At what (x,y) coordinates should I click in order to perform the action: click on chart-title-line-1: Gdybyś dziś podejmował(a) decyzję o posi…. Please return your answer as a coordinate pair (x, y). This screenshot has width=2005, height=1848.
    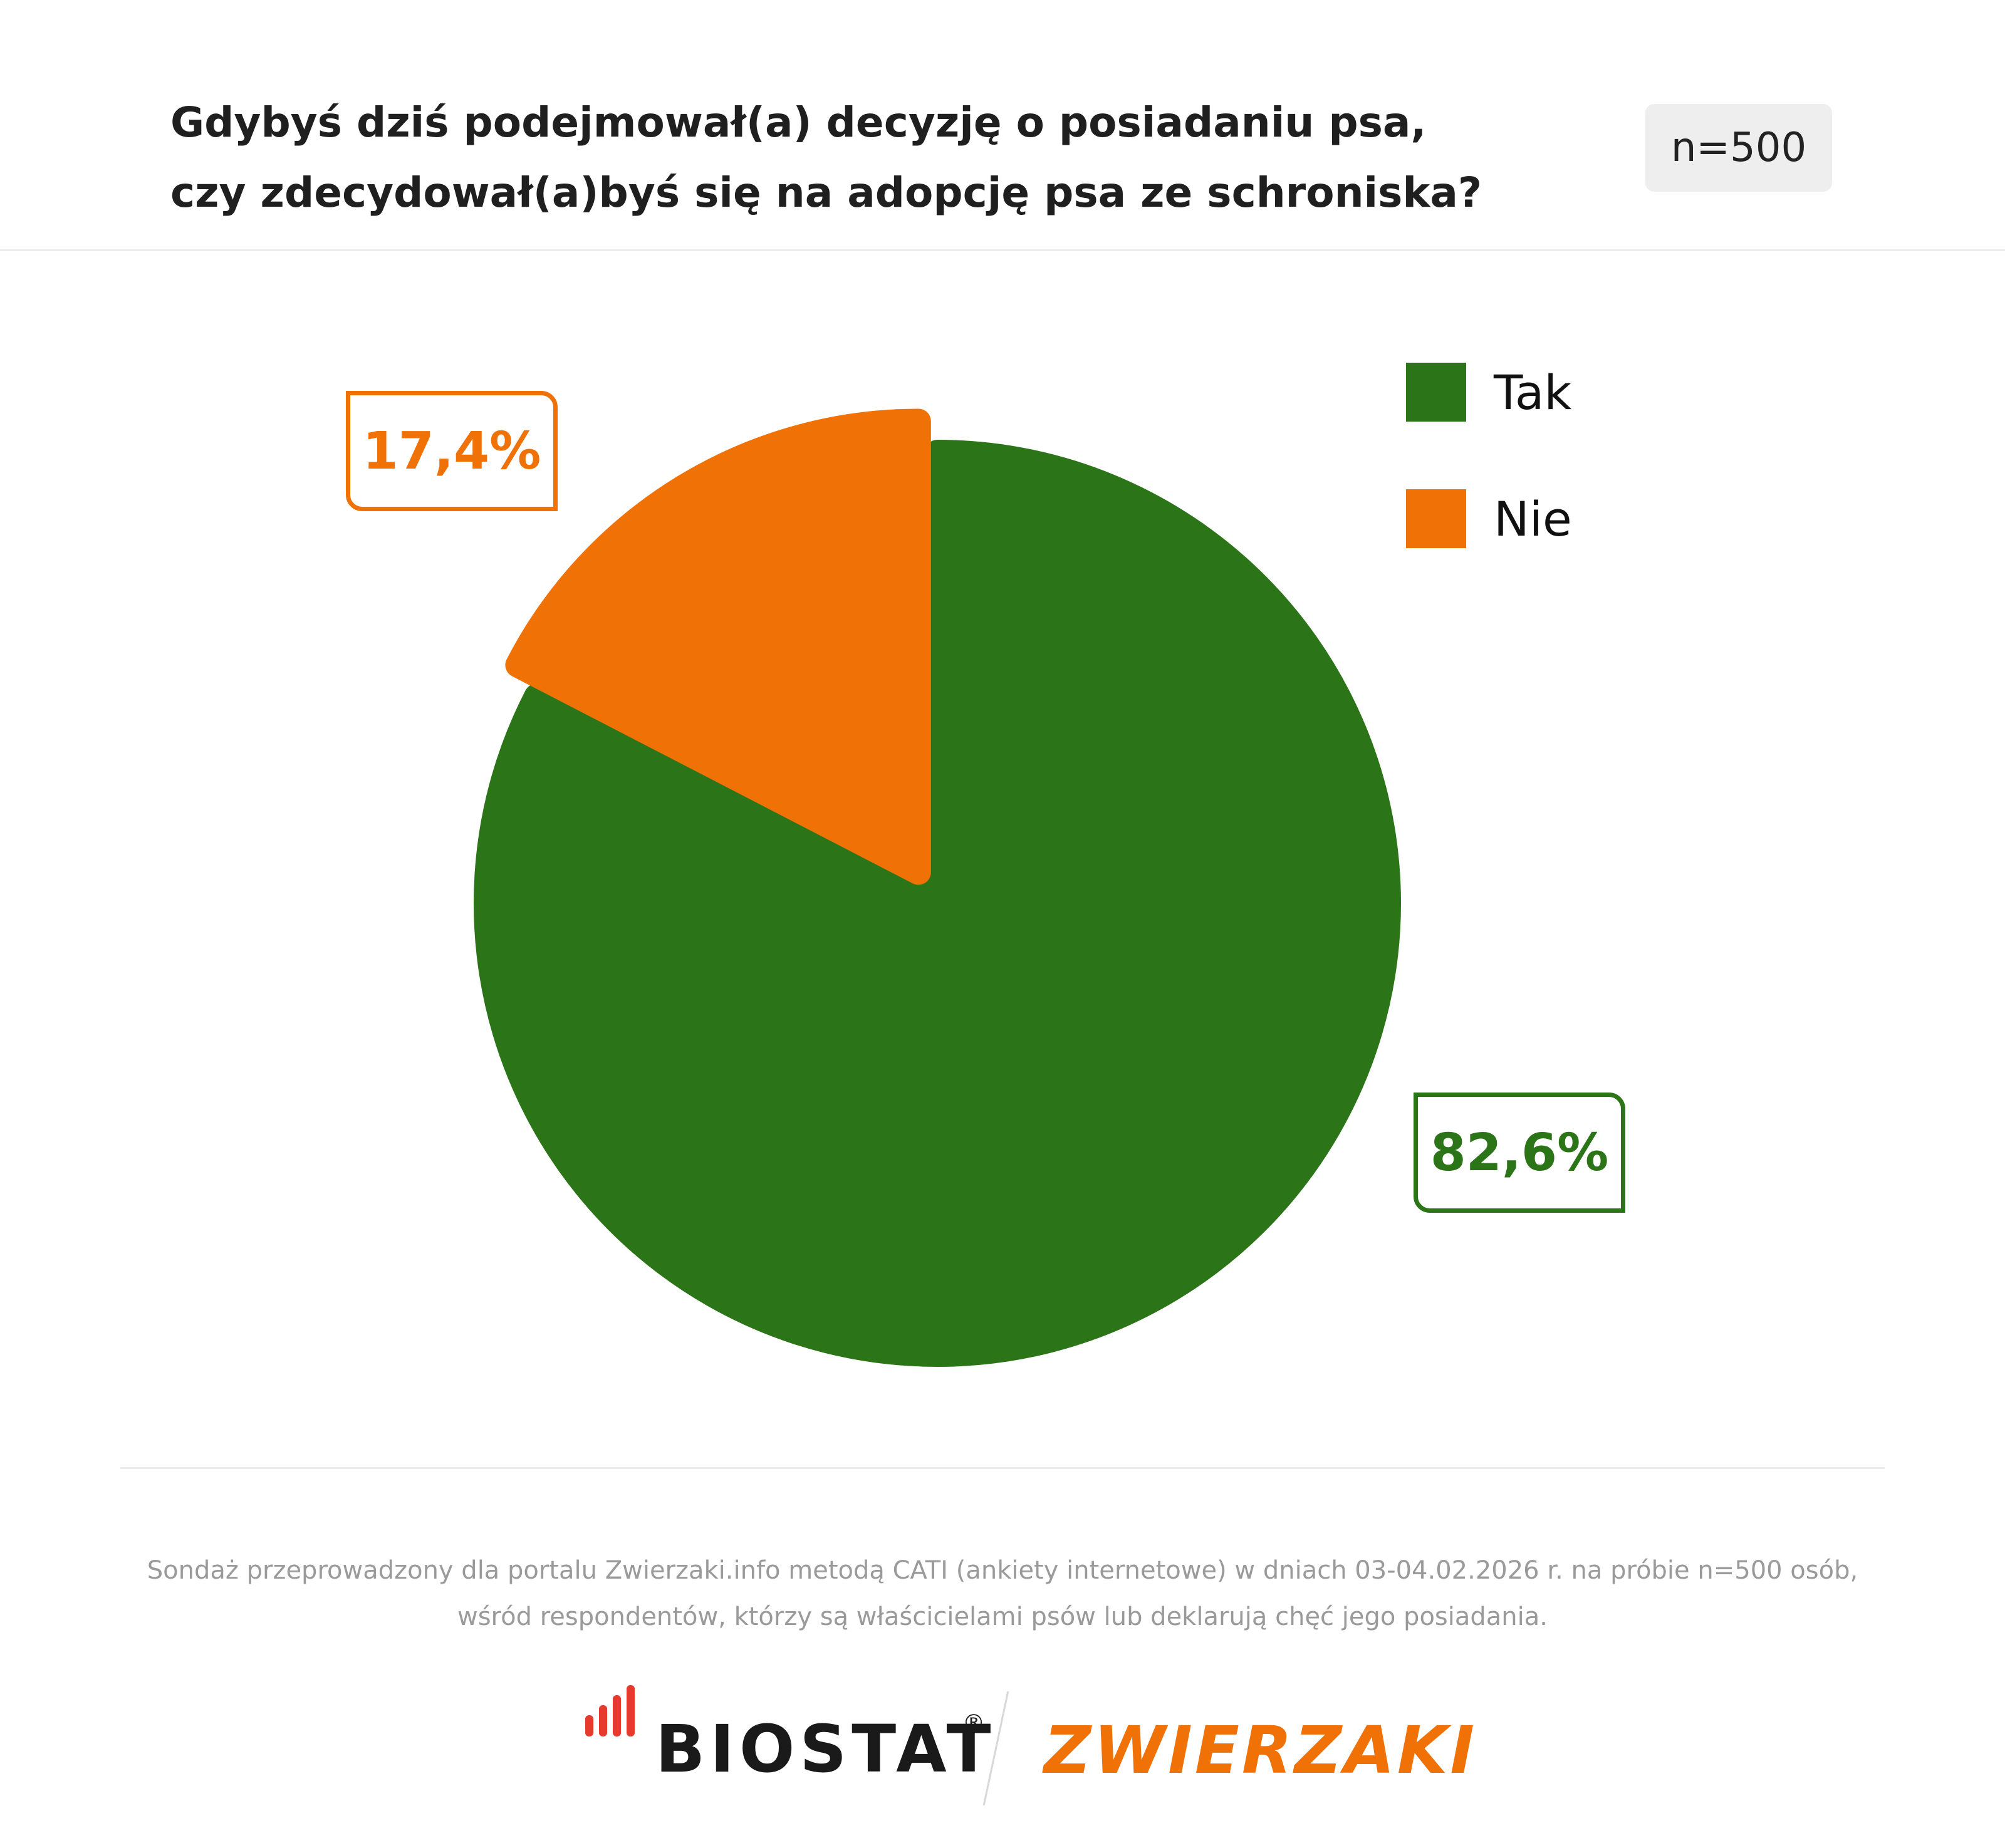
    Looking at the image, I should click on (799, 123).